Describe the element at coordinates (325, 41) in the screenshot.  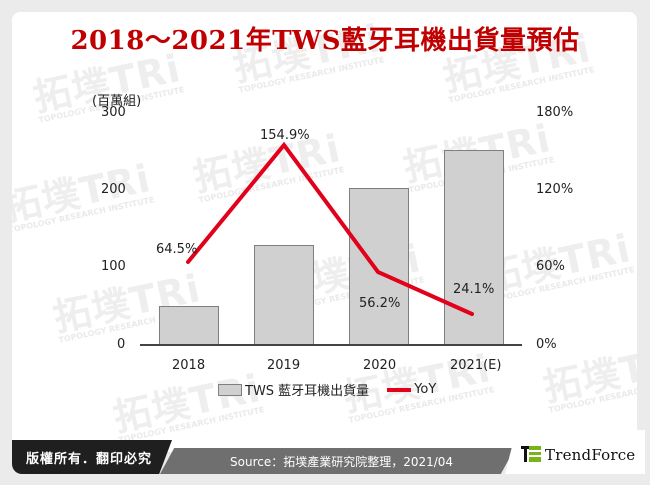
I see `chart-title: 2018～2021年TWS藍牙耳機出貨量預估` at that location.